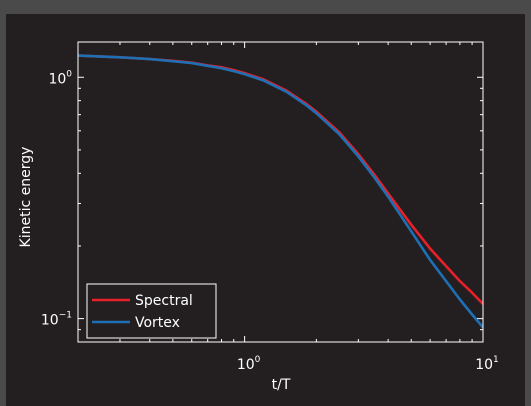  I want to click on legend-box, so click(151, 311).